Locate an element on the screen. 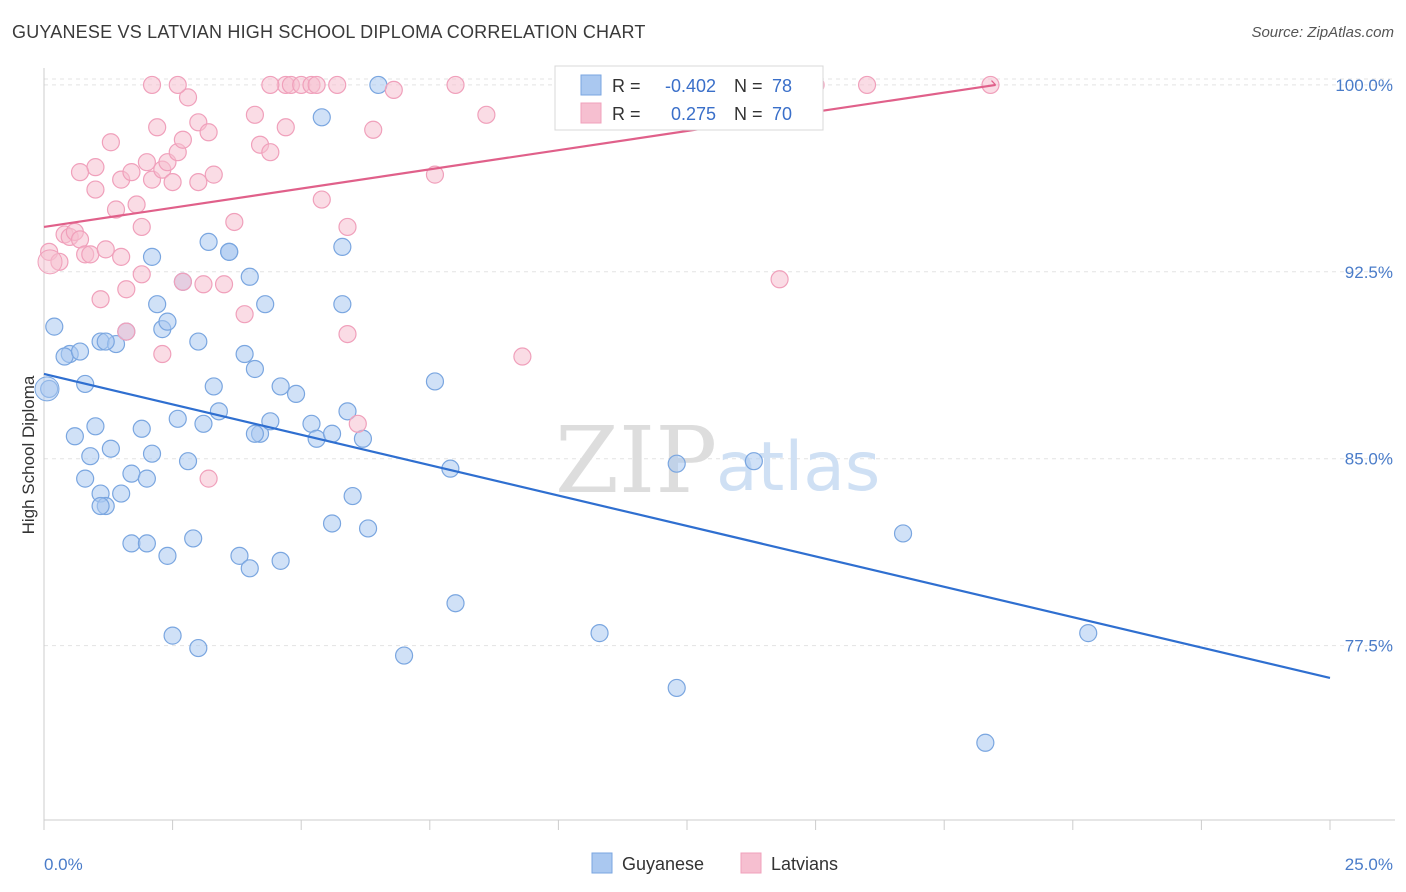  stats-legend: R = -0.402 N = 78 R = 0.275 N = 70 is located at coordinates (689, 98).